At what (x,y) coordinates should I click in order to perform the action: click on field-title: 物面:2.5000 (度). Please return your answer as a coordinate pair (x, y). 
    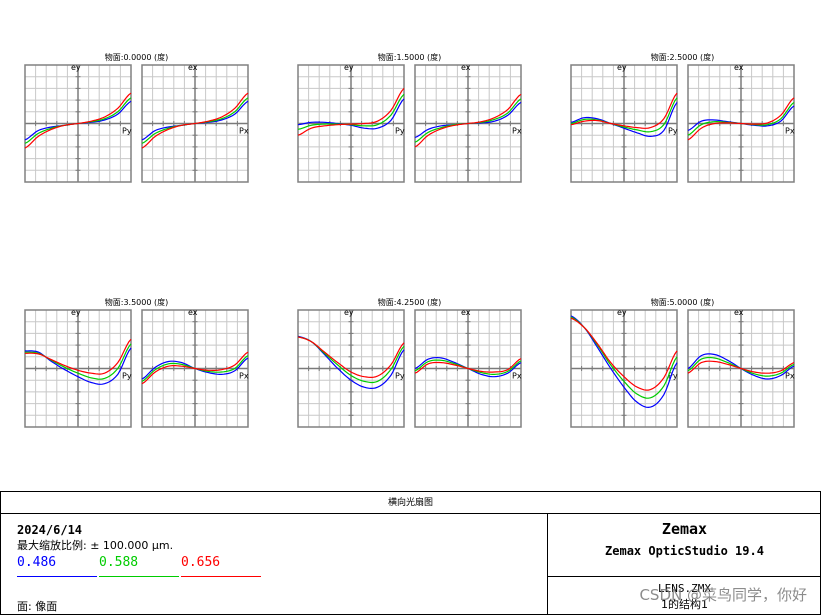
    Looking at the image, I should click on (682, 57).